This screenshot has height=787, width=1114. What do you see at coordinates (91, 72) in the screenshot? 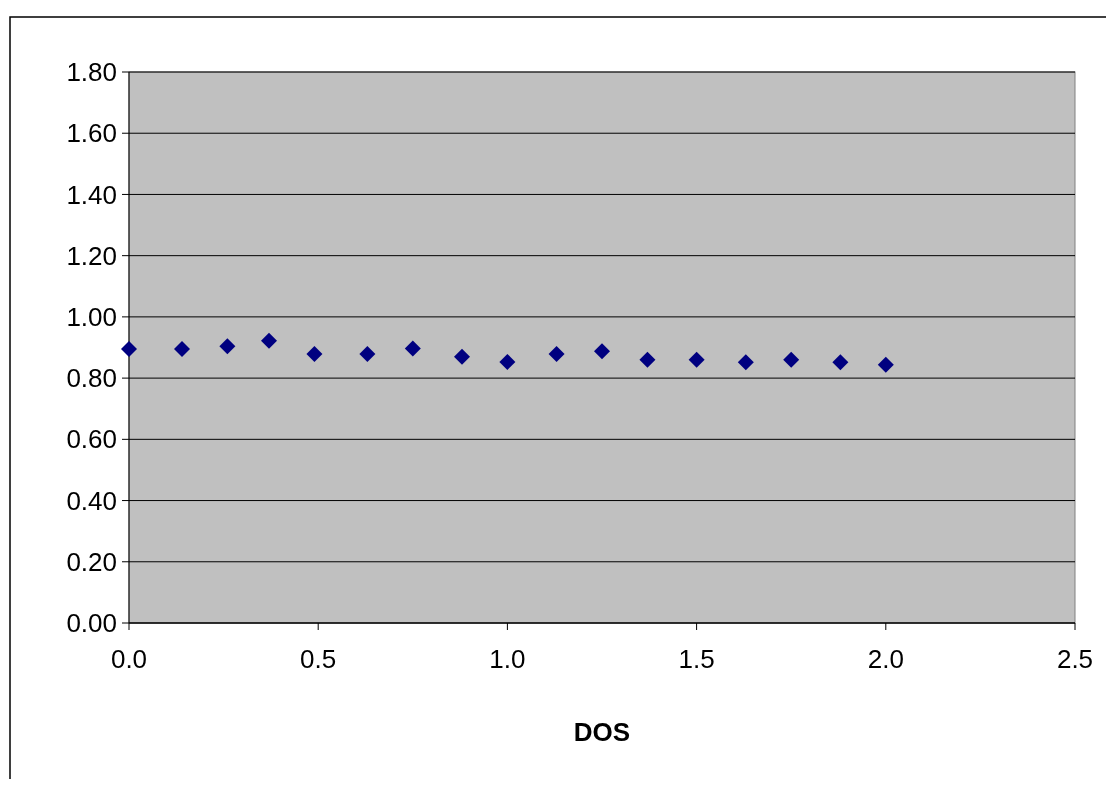
I see `y-tick-label: 1.80` at bounding box center [91, 72].